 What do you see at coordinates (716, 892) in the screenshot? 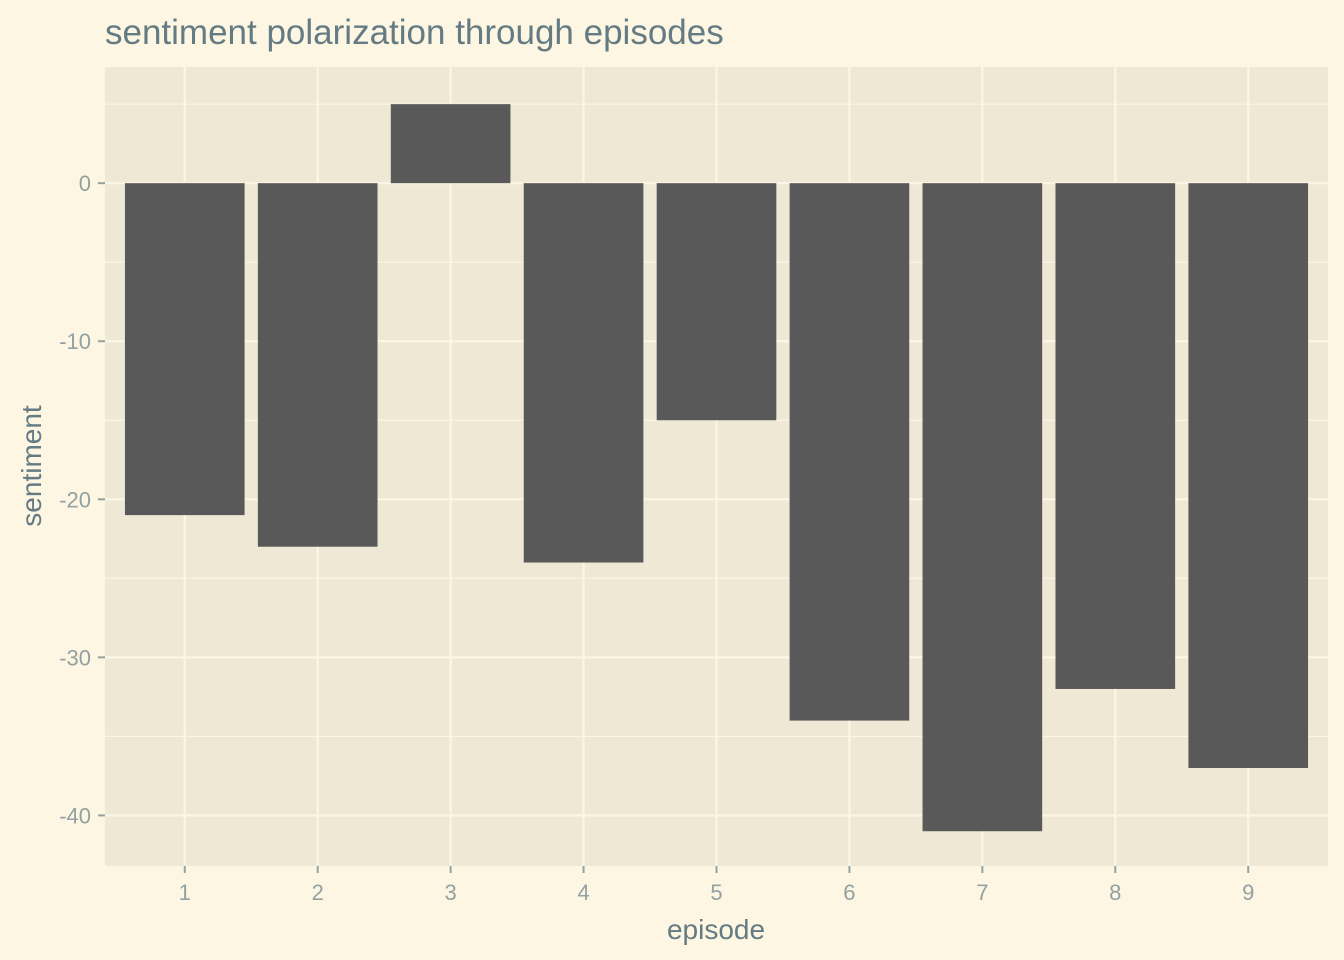
I see `x-tick-label: 5` at bounding box center [716, 892].